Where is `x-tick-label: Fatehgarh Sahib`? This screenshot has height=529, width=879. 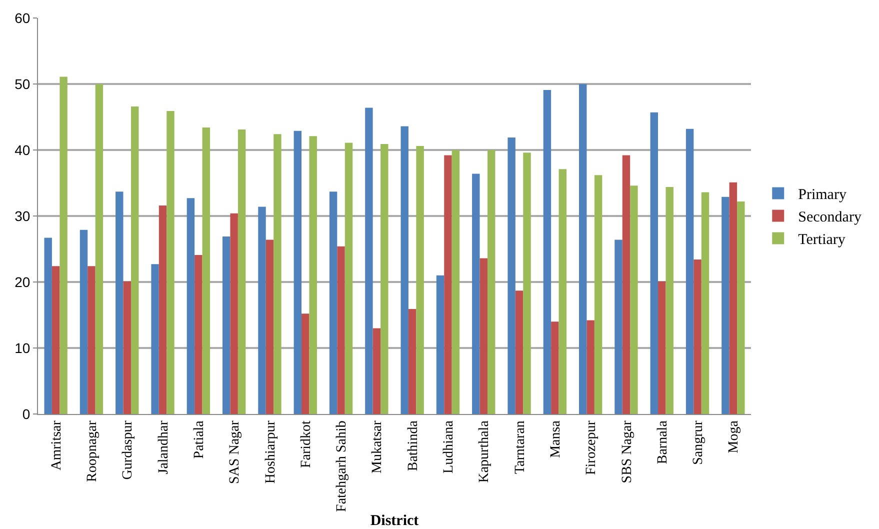 x-tick-label: Fatehgarh Sahib is located at coordinates (342, 466).